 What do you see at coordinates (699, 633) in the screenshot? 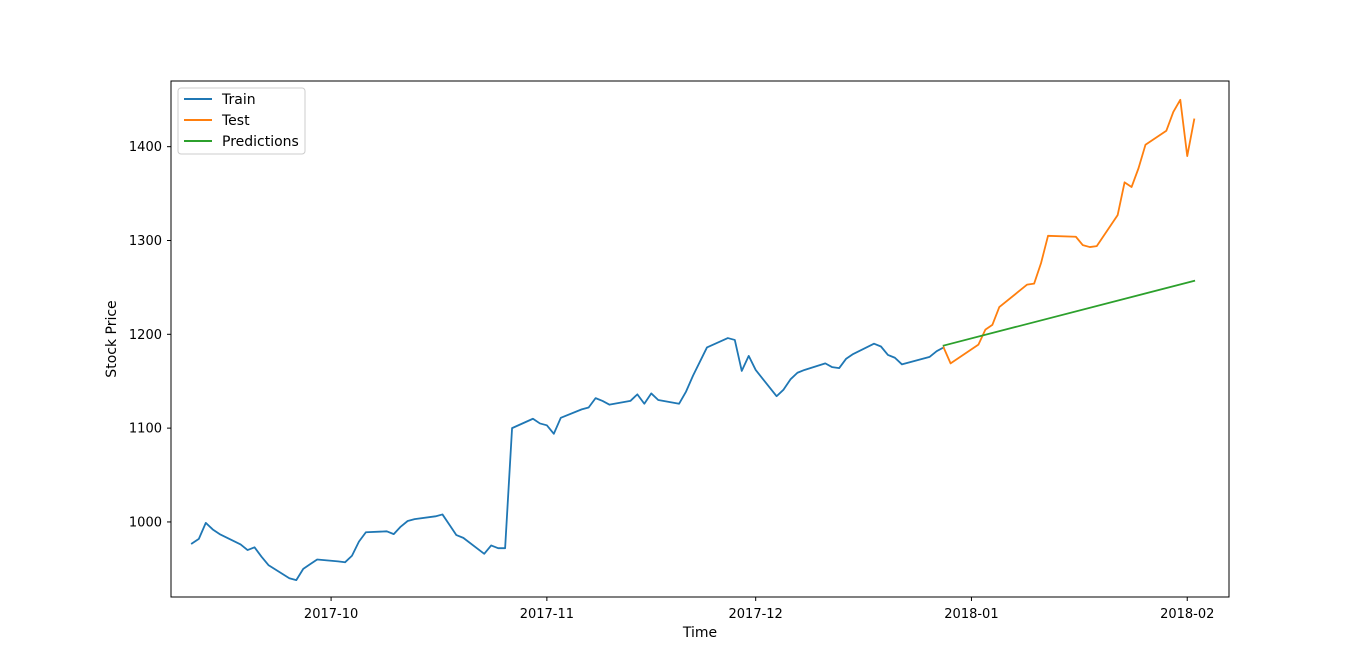
I see `x-axis-label: Time` at bounding box center [699, 633].